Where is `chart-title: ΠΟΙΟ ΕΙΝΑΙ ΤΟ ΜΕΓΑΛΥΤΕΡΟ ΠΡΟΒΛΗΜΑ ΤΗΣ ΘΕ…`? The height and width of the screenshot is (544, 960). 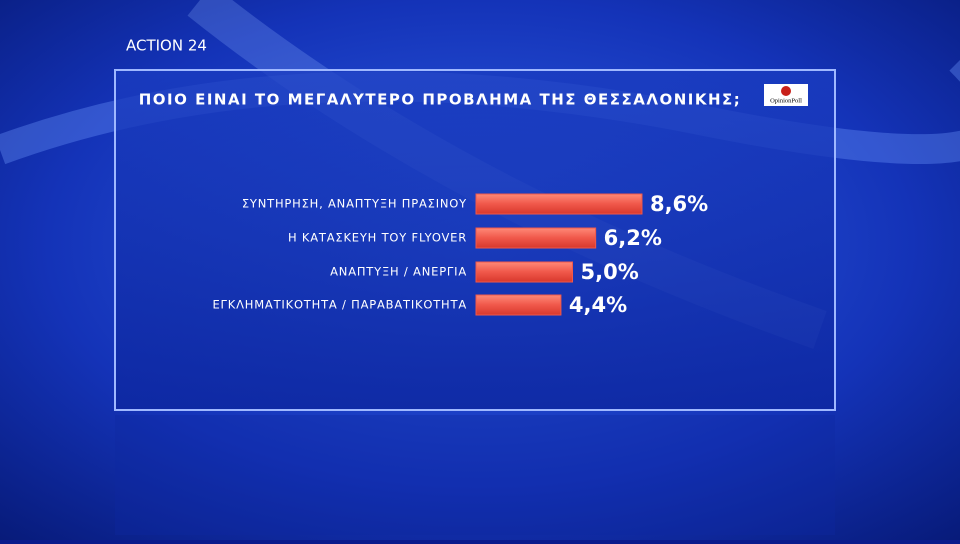 chart-title: ΠΟΙΟ ΕΙΝΑΙ ΤΟ ΜΕΓΑΛΥΤΕΡΟ ΠΡΟΒΛΗΜΑ ΤΗΣ ΘΕ… is located at coordinates (440, 100).